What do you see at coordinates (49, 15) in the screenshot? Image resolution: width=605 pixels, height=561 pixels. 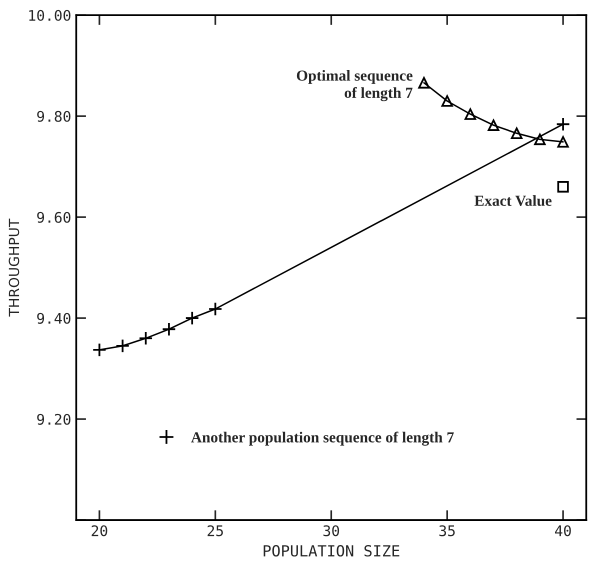 I see `y-tick-label: 10.00` at bounding box center [49, 15].